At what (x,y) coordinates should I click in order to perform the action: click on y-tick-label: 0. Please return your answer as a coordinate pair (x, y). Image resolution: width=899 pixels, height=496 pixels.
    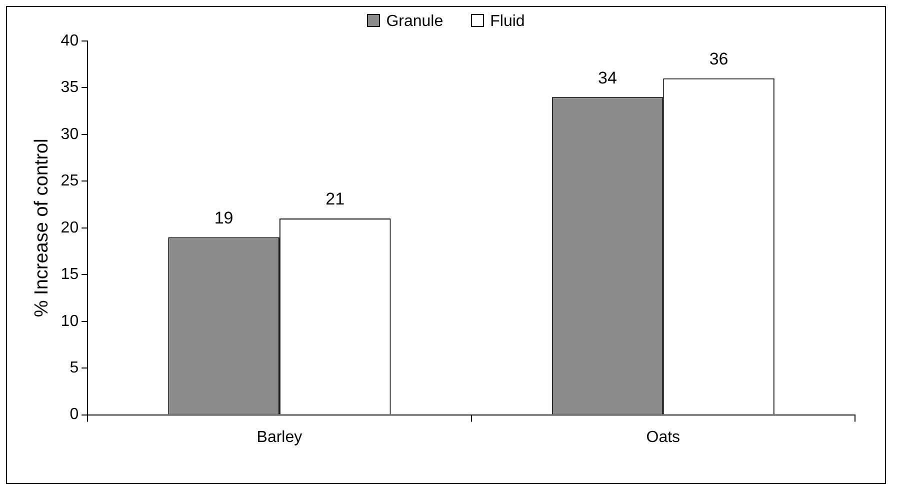
    Looking at the image, I should click on (74, 415).